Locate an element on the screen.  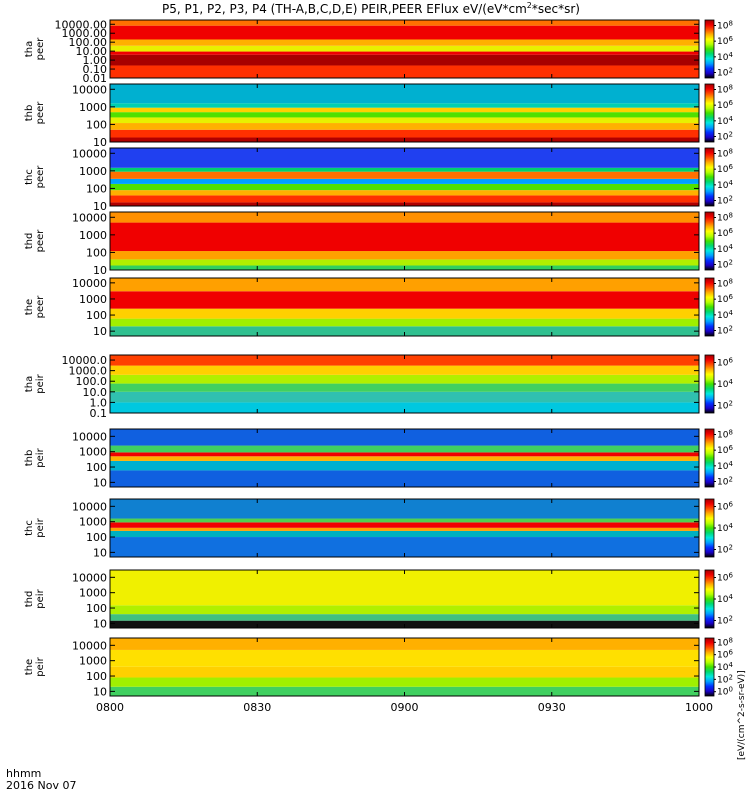
y-tick-label: 100.0 is located at coordinates (92, 381).